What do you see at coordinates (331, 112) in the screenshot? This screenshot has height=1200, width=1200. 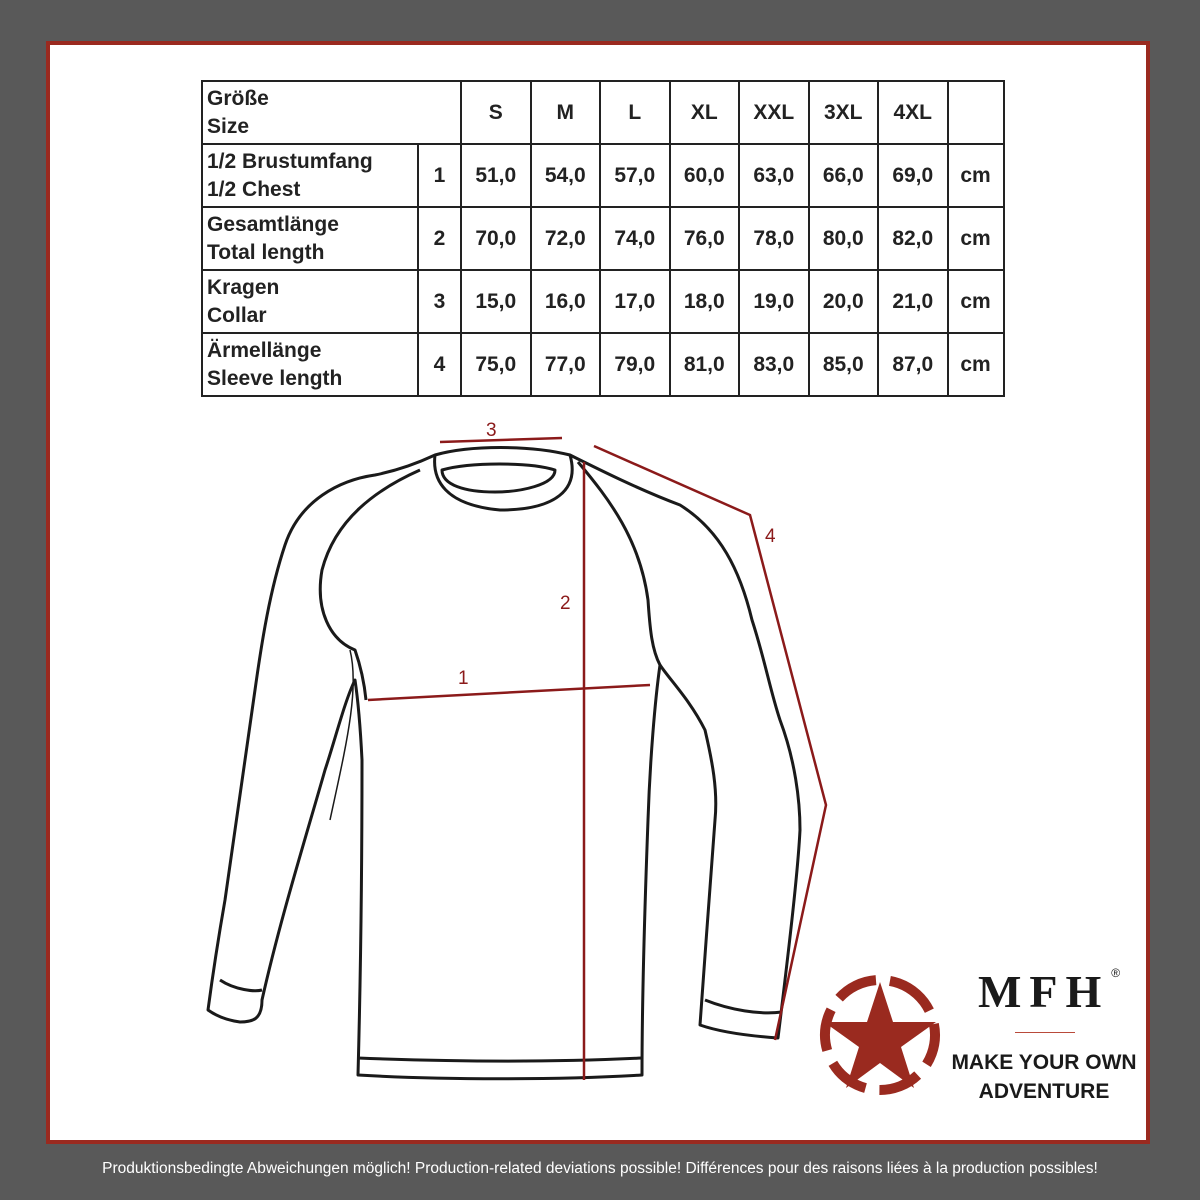 I see `size-header-cell: Größe Size` at bounding box center [331, 112].